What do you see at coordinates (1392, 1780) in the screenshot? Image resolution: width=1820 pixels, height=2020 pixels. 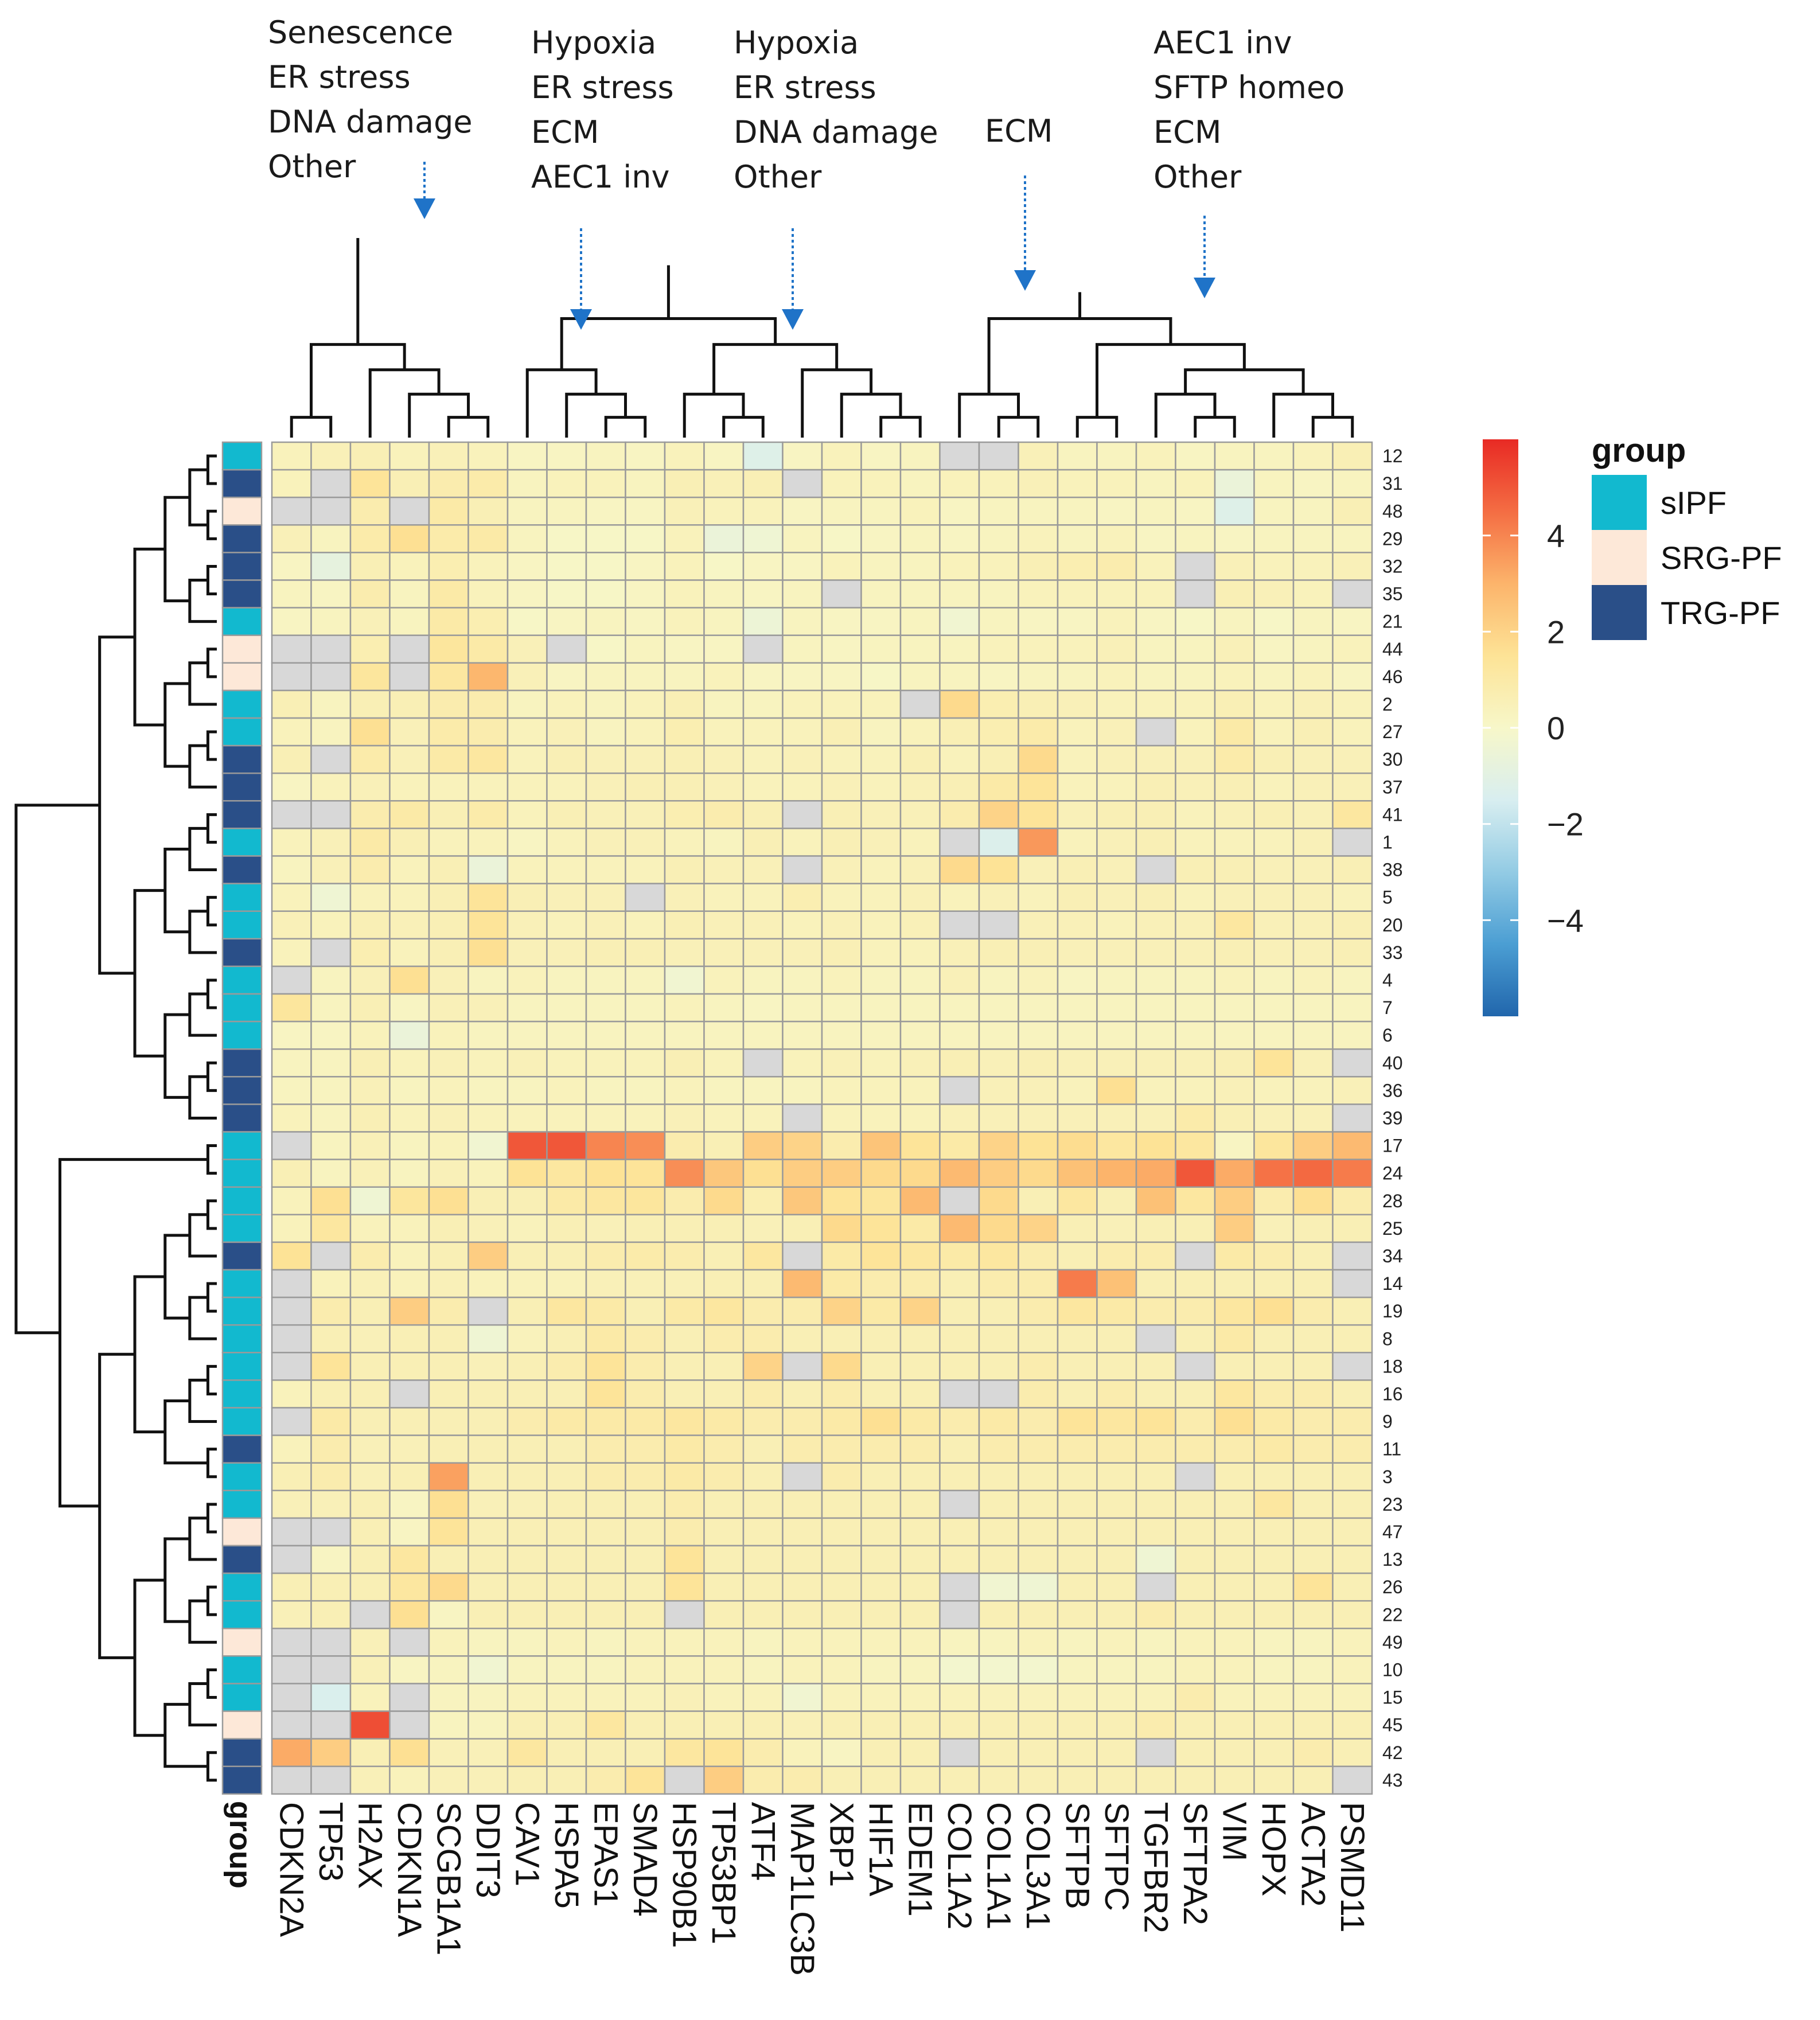 I see `row-label: 43` at bounding box center [1392, 1780].